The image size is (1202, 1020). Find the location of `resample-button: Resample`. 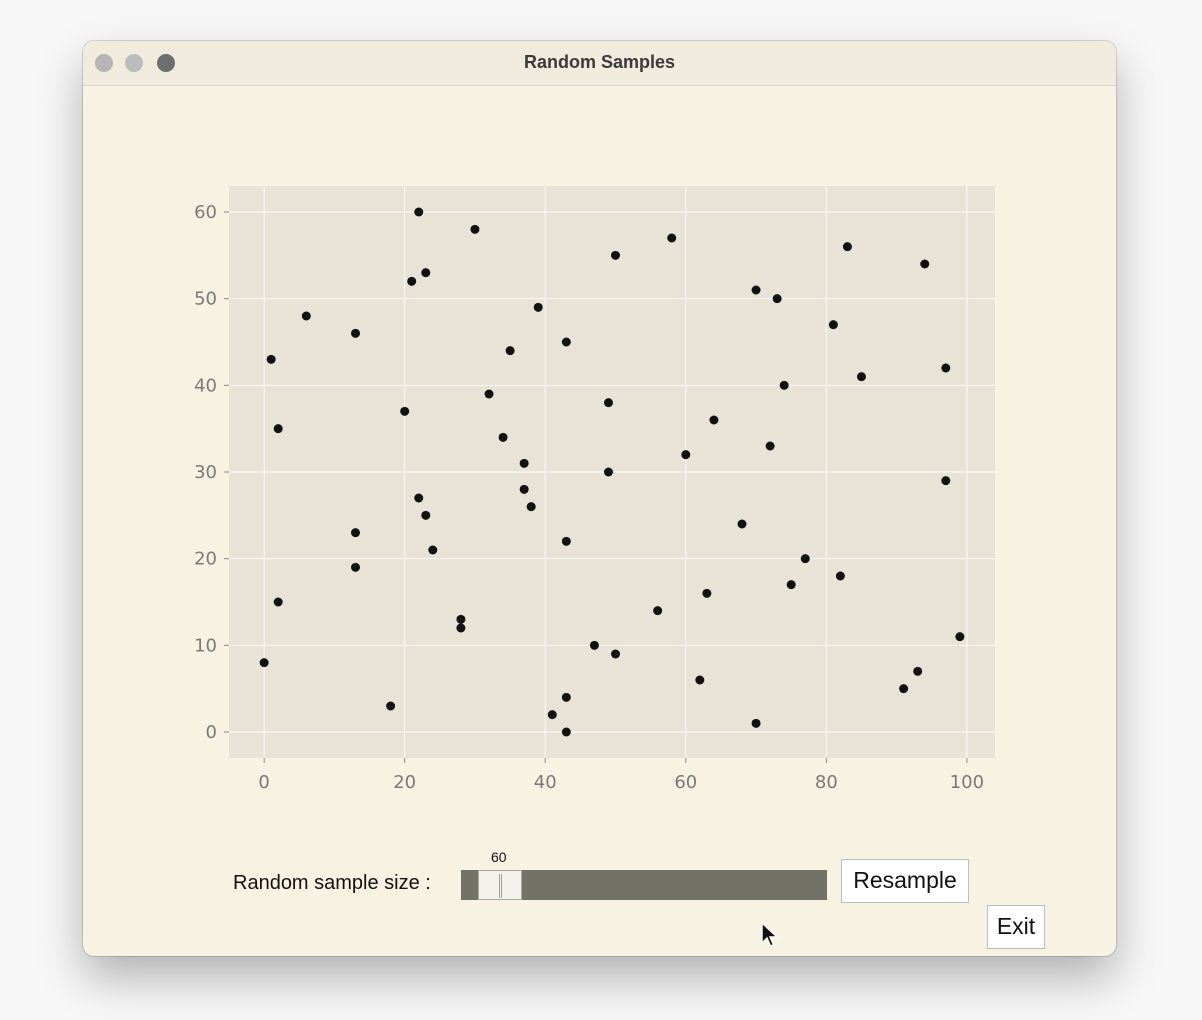

resample-button: Resample is located at coordinates (905, 881).